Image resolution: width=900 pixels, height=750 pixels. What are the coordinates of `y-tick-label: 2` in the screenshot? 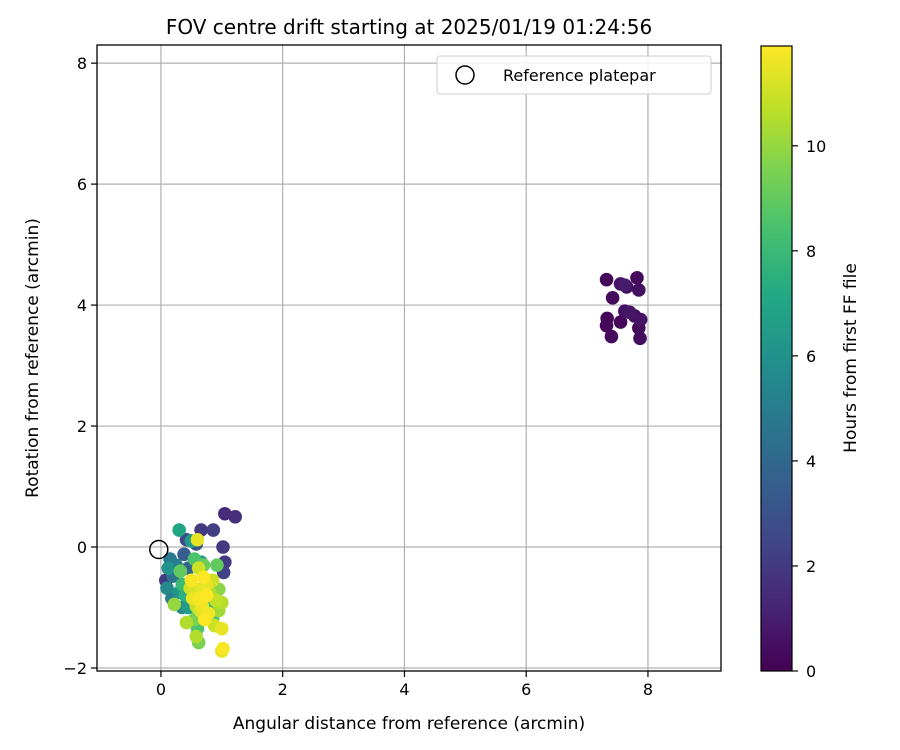 It's located at (82, 426).